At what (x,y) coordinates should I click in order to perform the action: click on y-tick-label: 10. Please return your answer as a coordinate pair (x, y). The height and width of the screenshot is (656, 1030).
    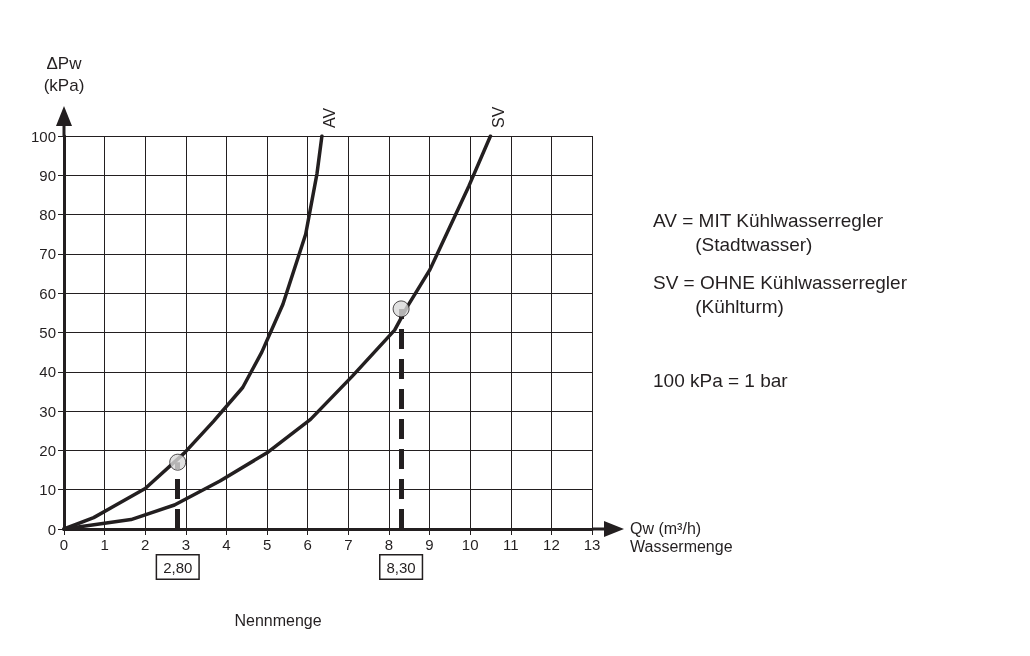
    Looking at the image, I should click on (47, 490).